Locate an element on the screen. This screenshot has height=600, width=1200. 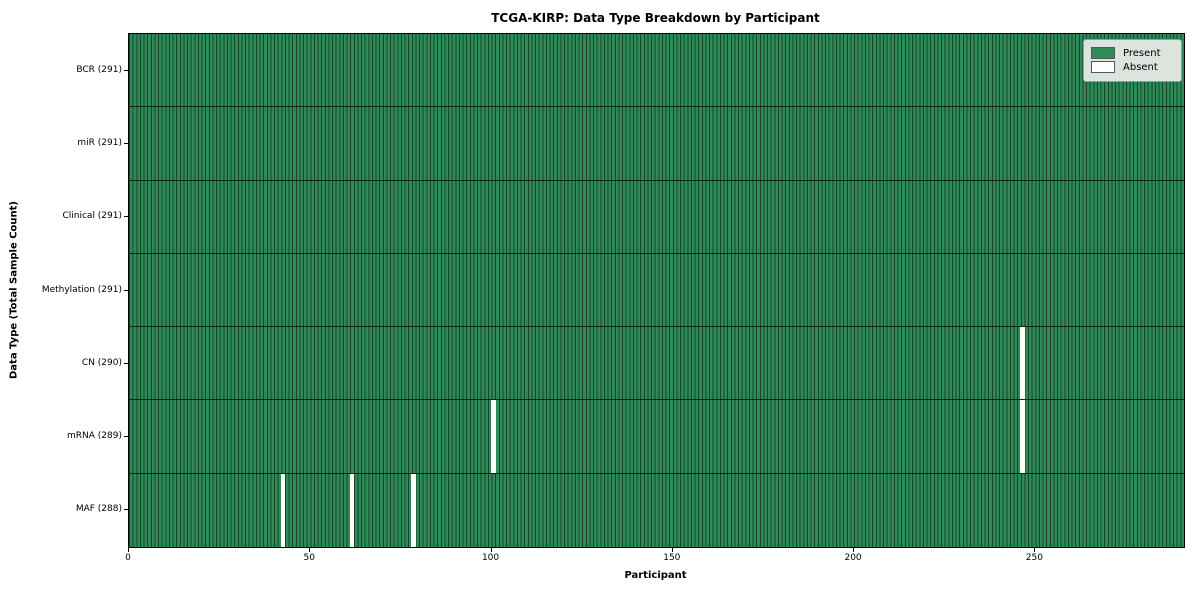
row-mrna is located at coordinates (656, 437).